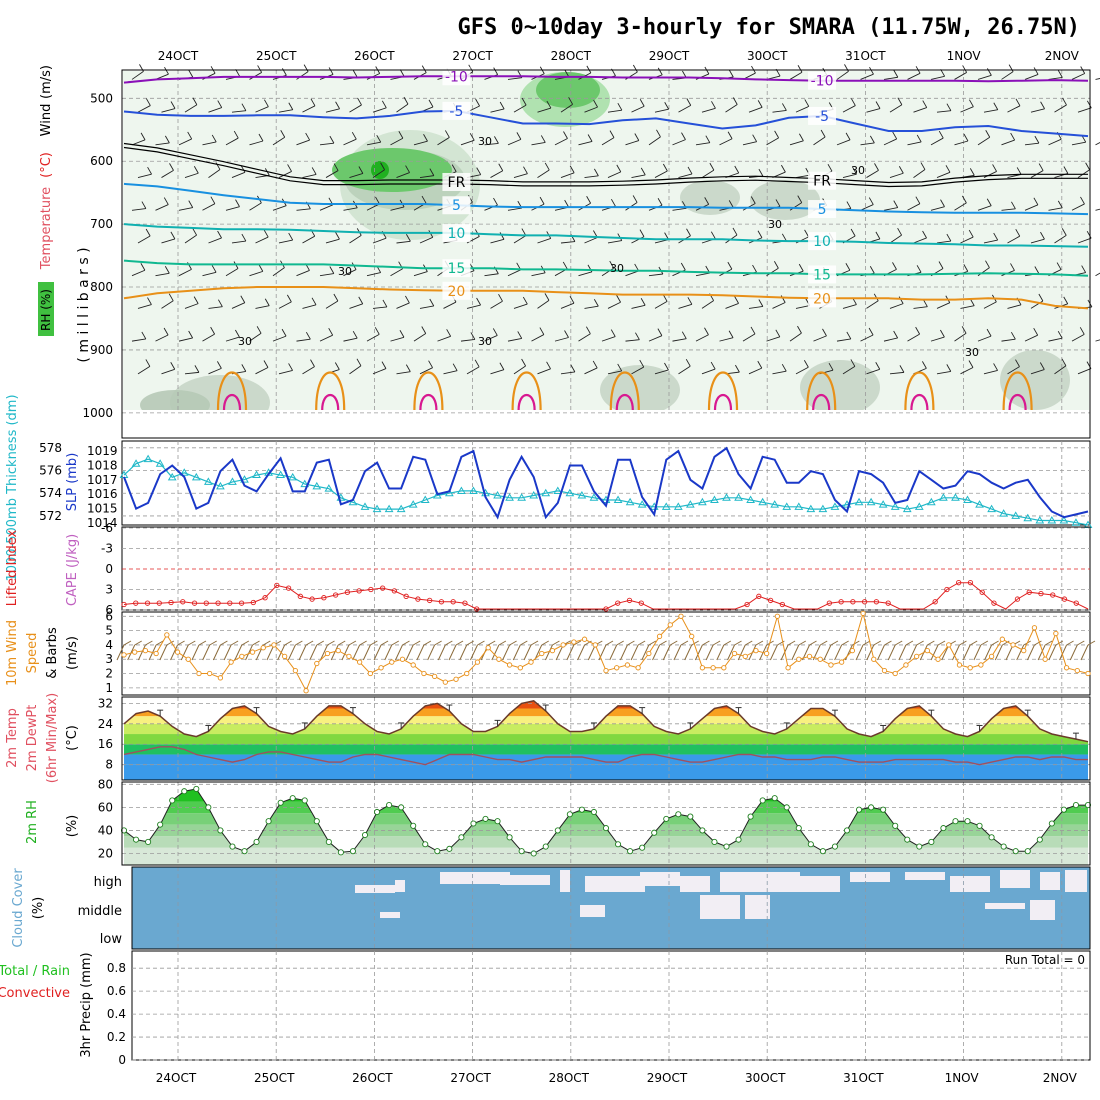 The height and width of the screenshot is (1100, 1100). What do you see at coordinates (276, 56) in the screenshot?
I see `top-date-1: 25OCT` at bounding box center [276, 56].